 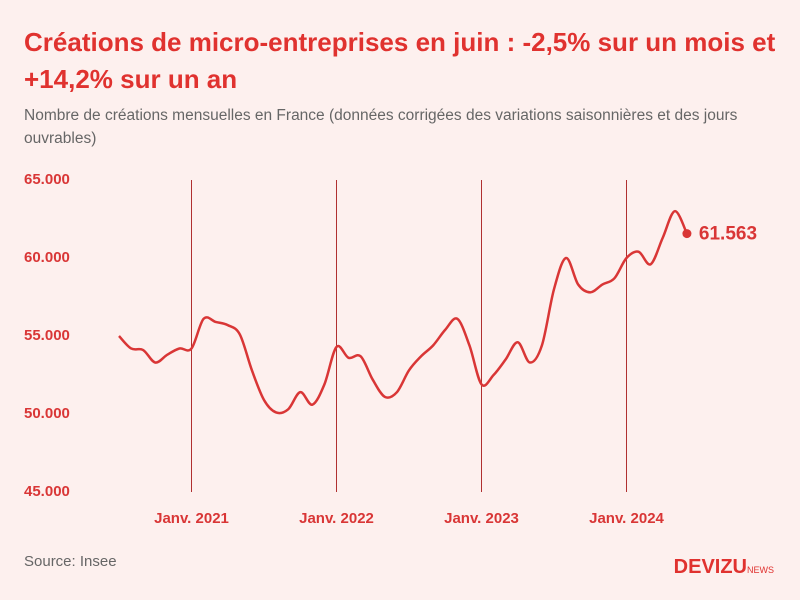 I want to click on brand-suffix: NEWS, so click(x=760, y=570).